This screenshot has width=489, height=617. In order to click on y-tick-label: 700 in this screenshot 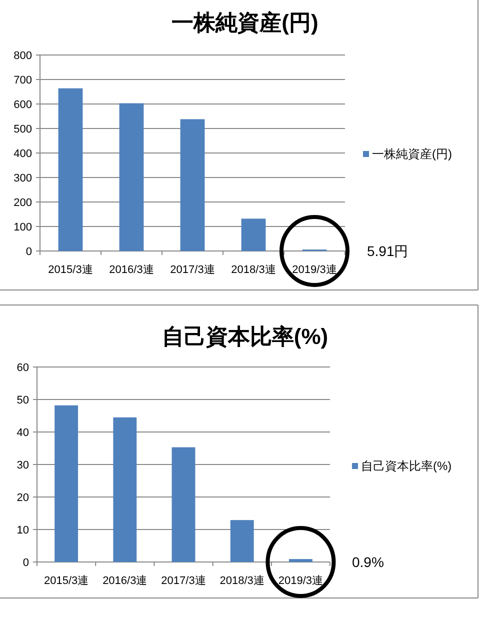, I will do `click(23, 80)`.